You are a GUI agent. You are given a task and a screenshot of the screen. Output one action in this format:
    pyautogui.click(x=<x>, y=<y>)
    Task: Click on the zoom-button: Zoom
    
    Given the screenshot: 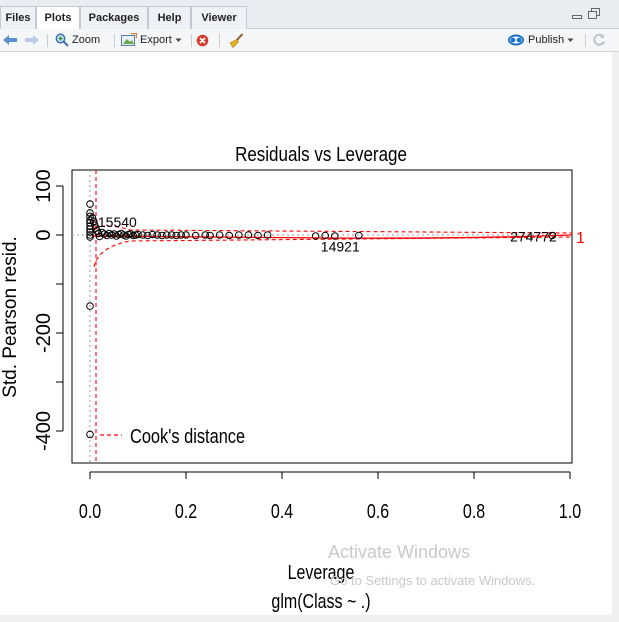 What is the action you would take?
    pyautogui.click(x=77, y=40)
    